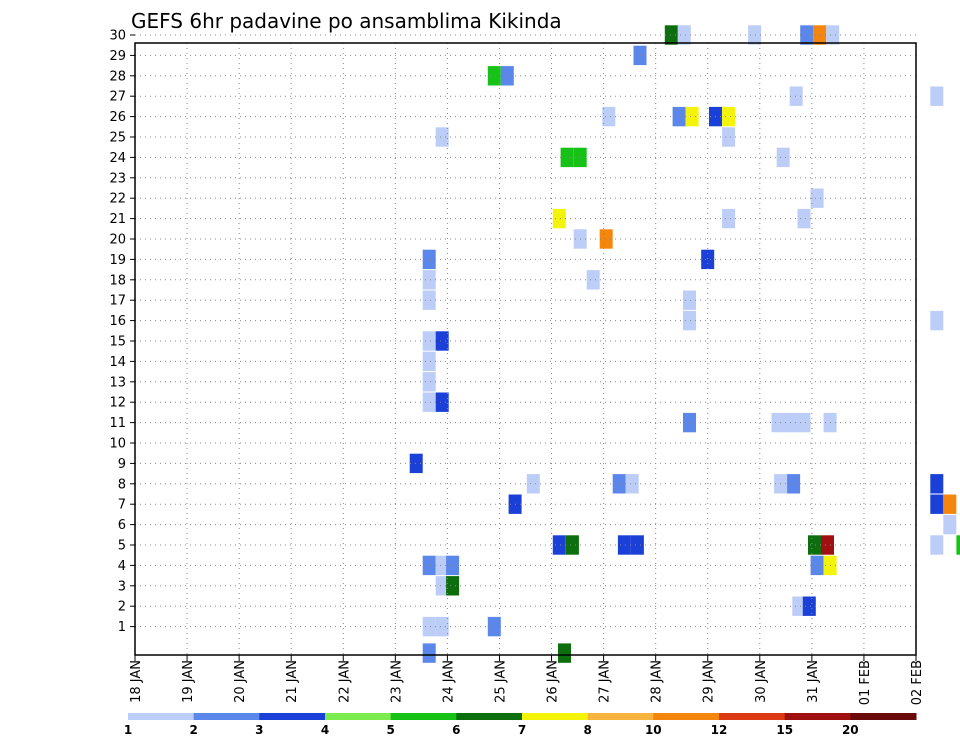 The width and height of the screenshot is (960, 742). I want to click on y-tick-label: 24, so click(117, 158).